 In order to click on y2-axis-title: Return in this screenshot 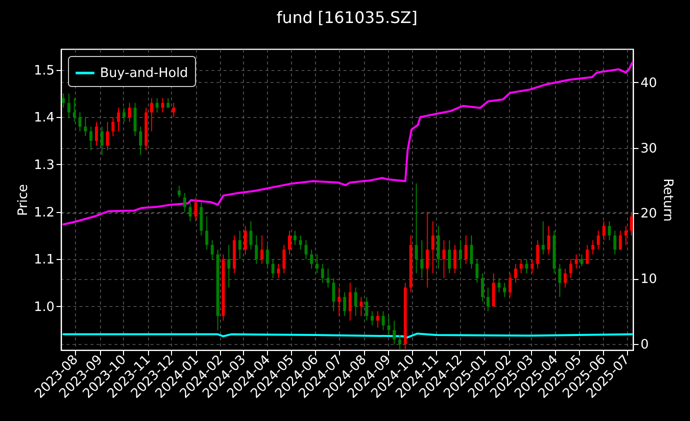, I will do `click(668, 200)`.